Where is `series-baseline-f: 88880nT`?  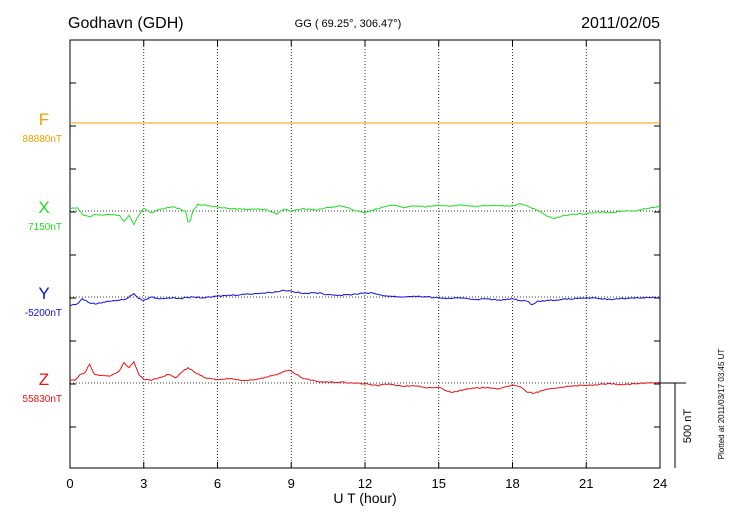 series-baseline-f: 88880nT is located at coordinates (42, 139).